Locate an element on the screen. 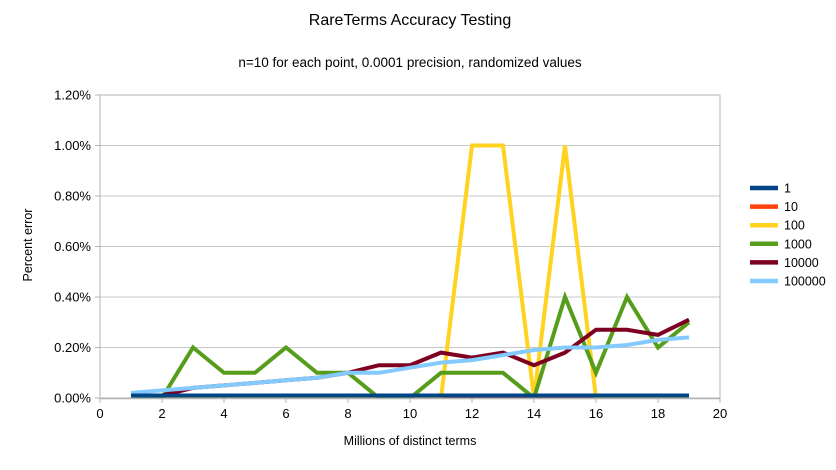  y-tick-label: 1.00% is located at coordinates (72, 145).